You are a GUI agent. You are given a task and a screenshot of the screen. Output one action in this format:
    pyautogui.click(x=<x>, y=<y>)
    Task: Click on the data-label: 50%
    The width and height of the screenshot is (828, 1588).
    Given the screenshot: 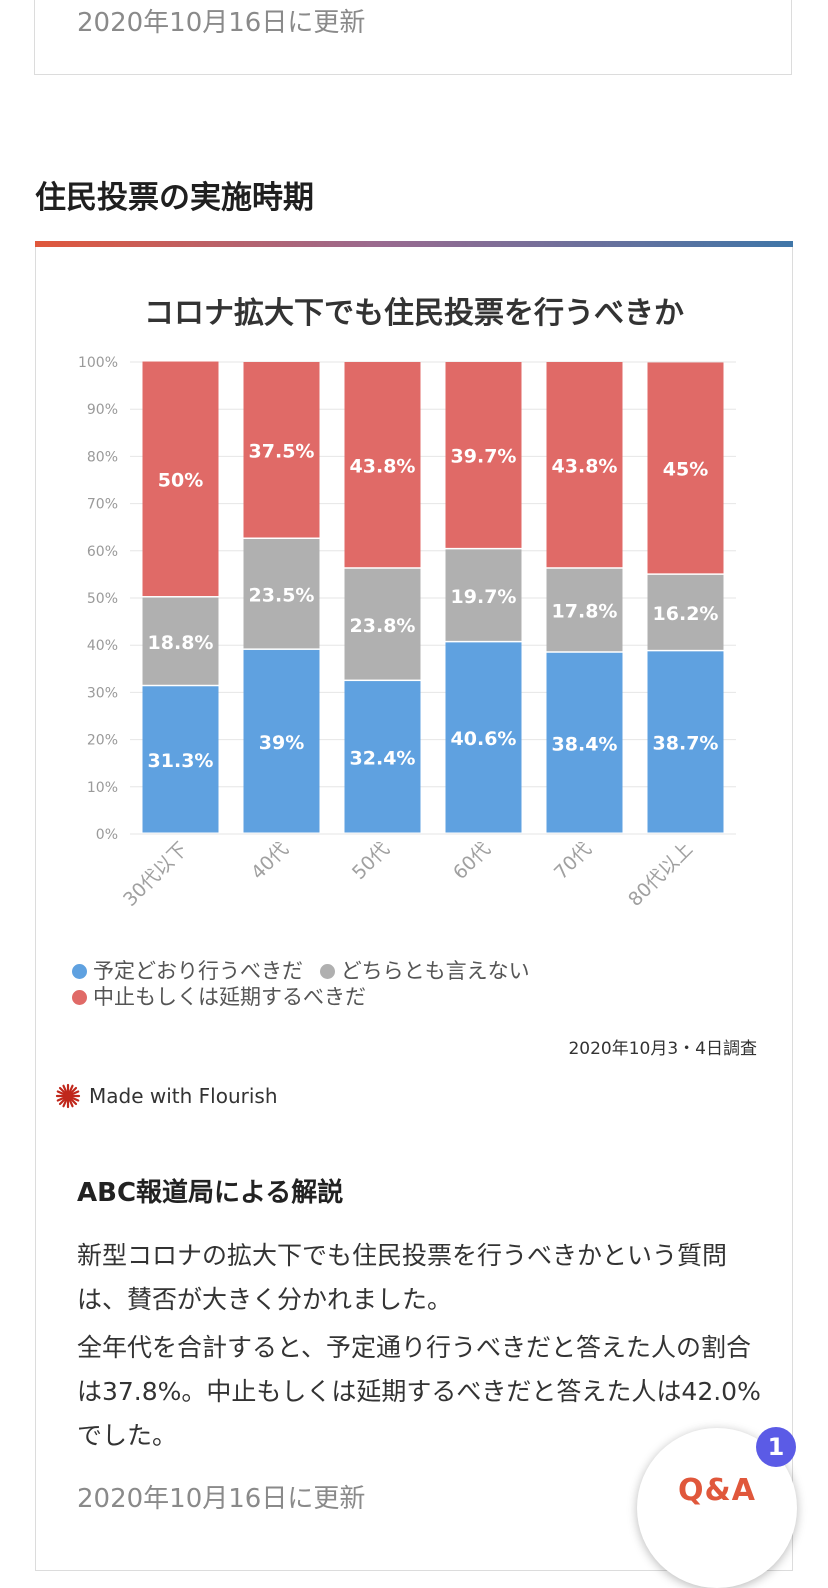 What is the action you would take?
    pyautogui.click(x=180, y=481)
    